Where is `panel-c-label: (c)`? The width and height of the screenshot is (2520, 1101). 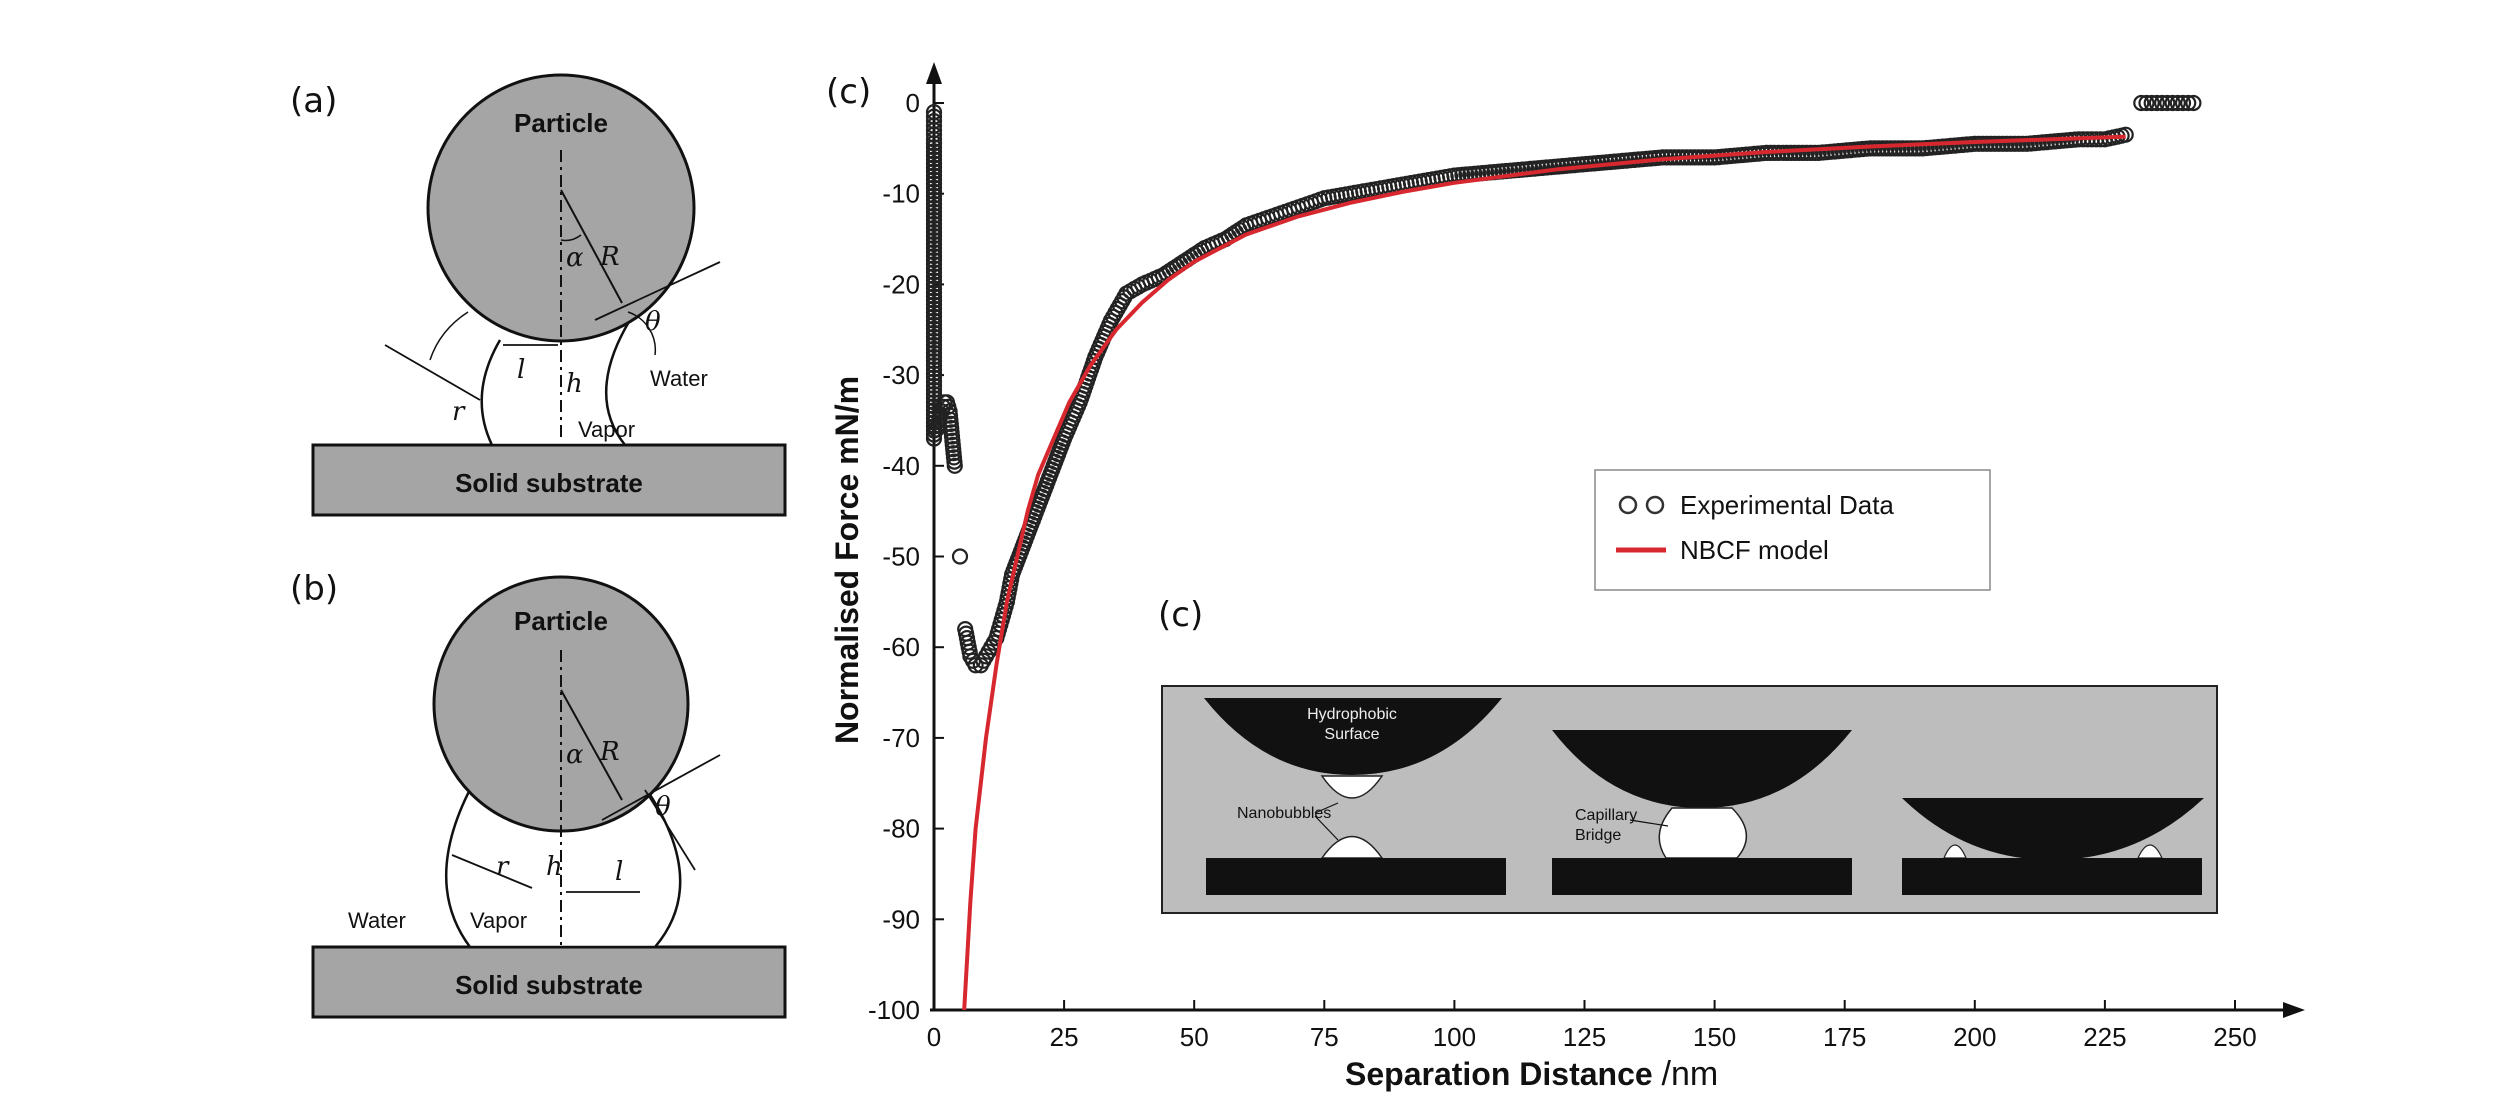
panel-c-label: (c) is located at coordinates (848, 92).